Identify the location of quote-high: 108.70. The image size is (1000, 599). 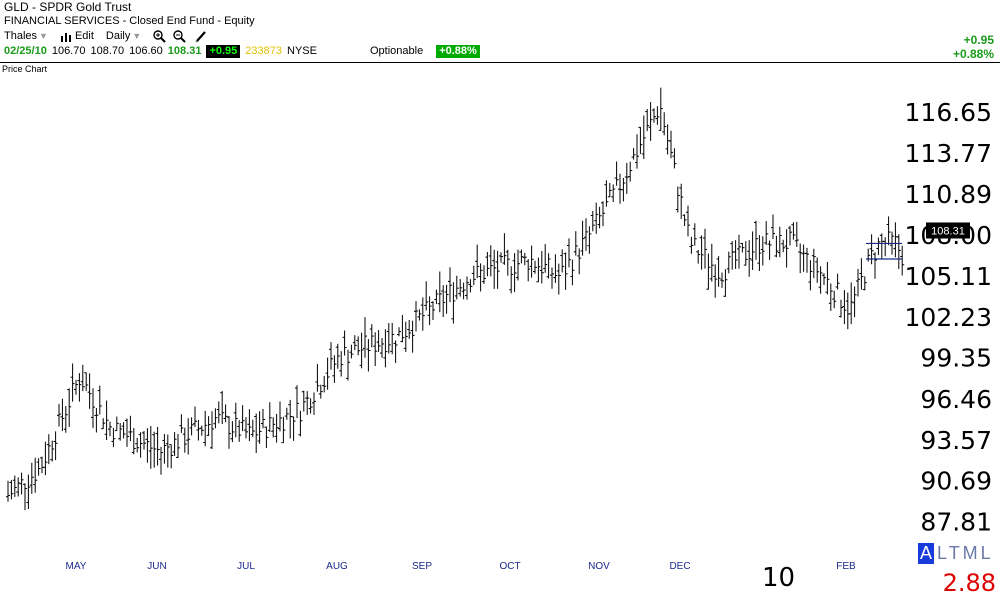
(107, 51).